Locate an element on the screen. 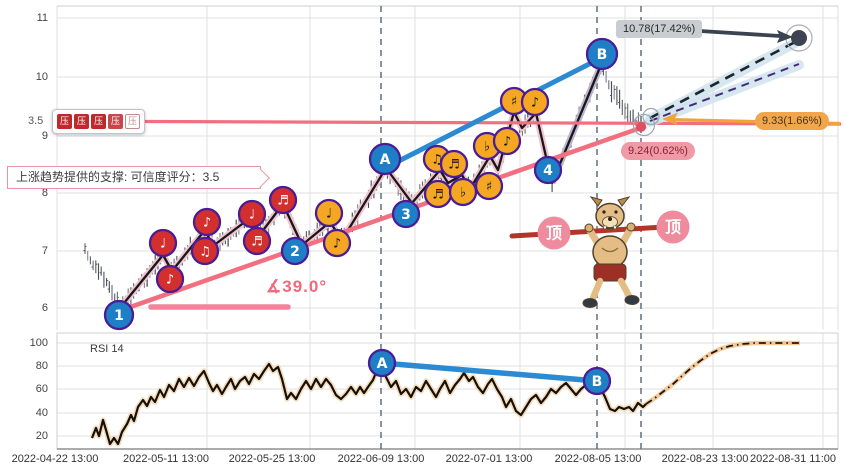 The height and width of the screenshot is (471, 844). breakout-price-label: 9.33(1.66%) is located at coordinates (792, 121).